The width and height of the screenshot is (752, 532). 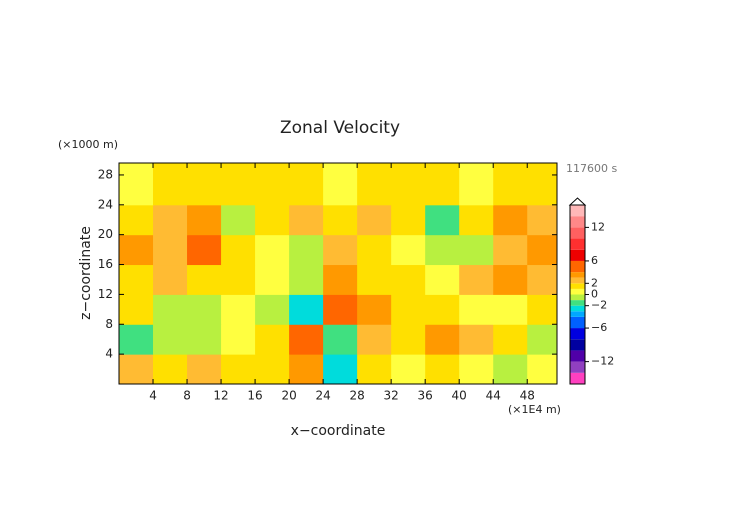 I want to click on y-tick-label: 28, so click(x=105, y=174).